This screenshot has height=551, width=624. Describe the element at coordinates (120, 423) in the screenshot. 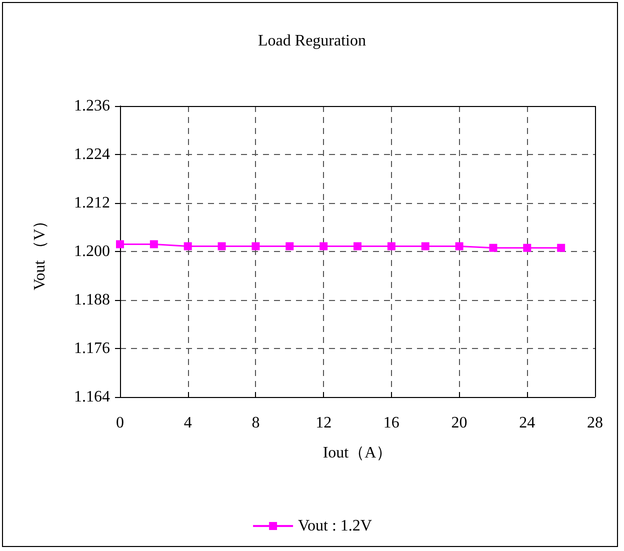

I see `x-tick-label: 0` at that location.